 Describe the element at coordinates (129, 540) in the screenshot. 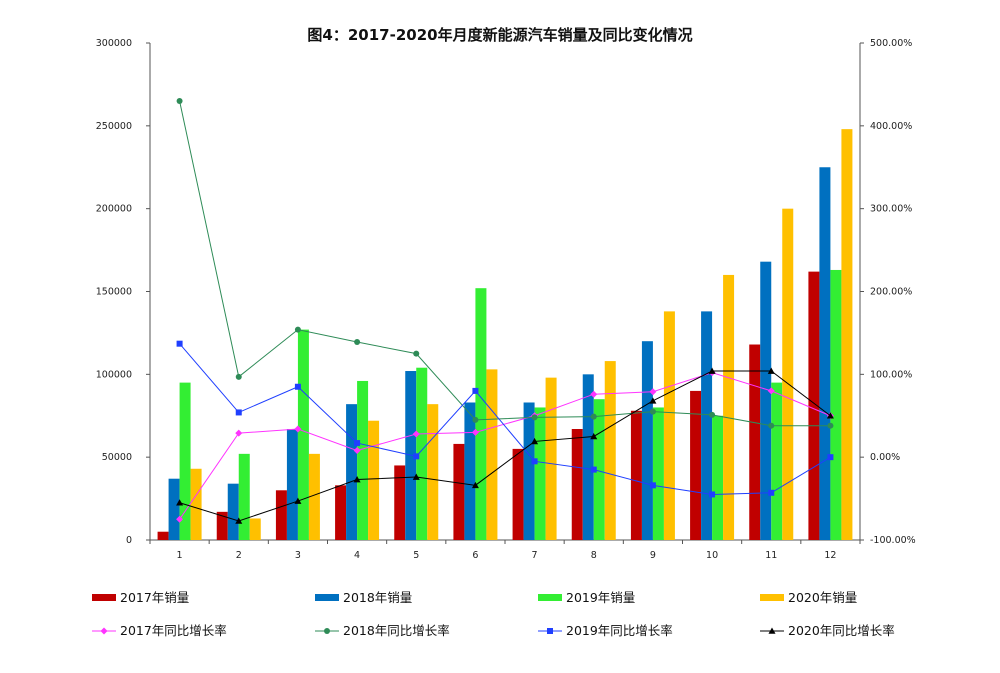

I see `y-tick-label: 0` at that location.